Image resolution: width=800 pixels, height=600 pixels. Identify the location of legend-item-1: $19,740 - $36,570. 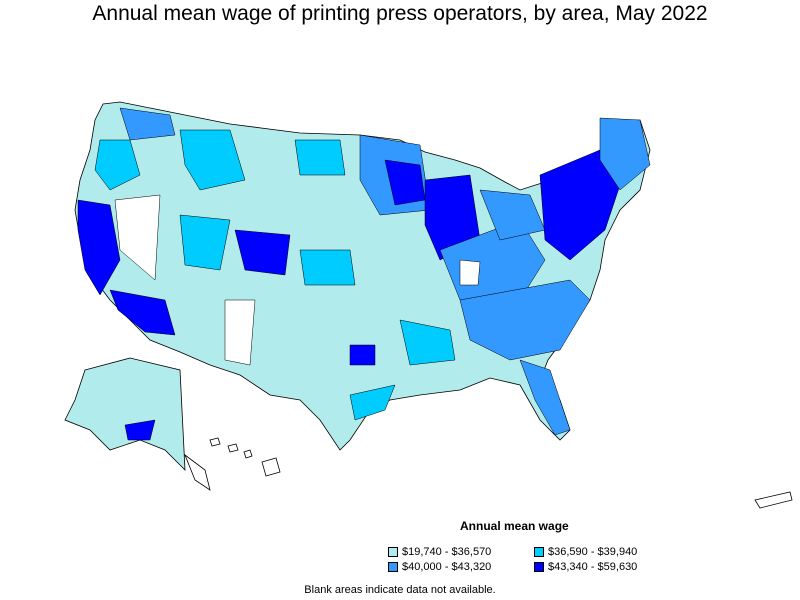
(439, 552).